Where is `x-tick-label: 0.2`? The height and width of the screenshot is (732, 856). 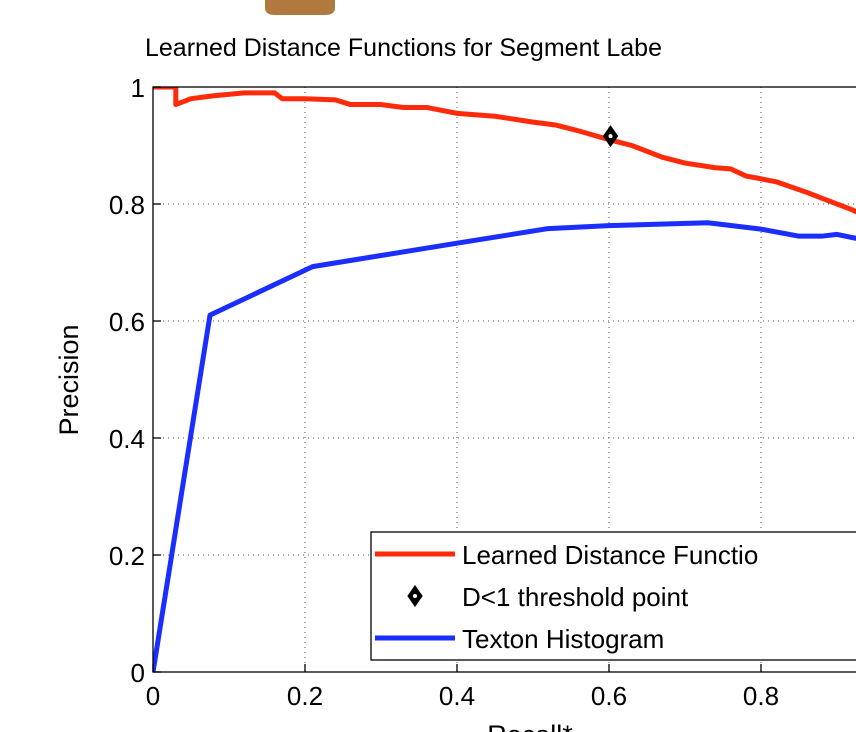
x-tick-label: 0.2 is located at coordinates (305, 696).